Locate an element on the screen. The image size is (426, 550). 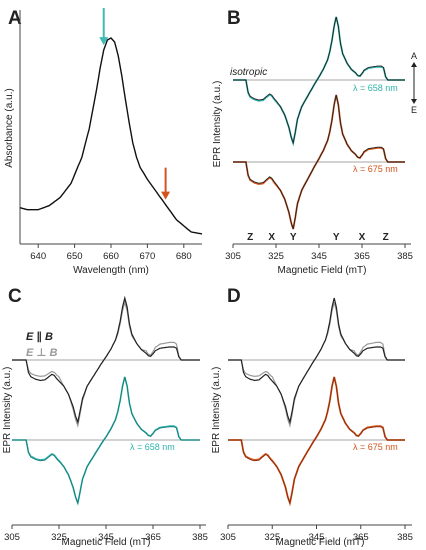
arrow-down-head is located at coordinates (414, 101).